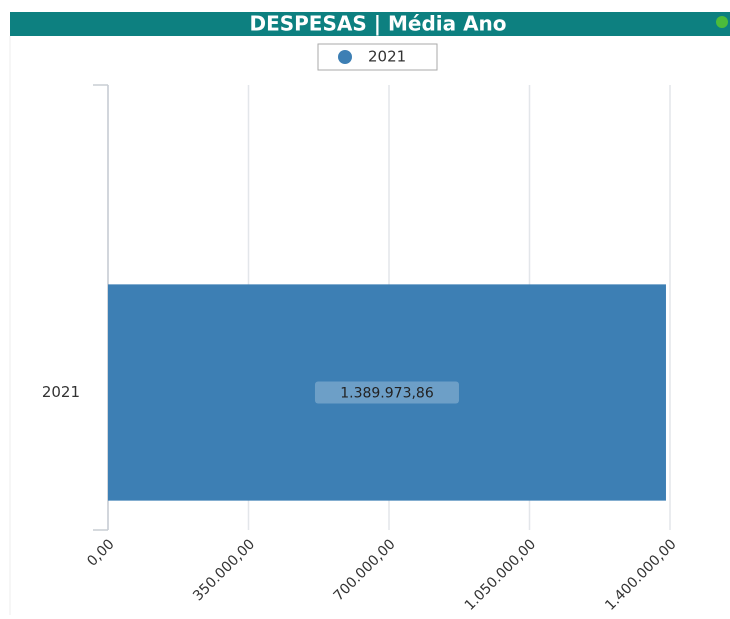 The width and height of the screenshot is (730, 619). I want to click on header-bar, so click(370, 24).